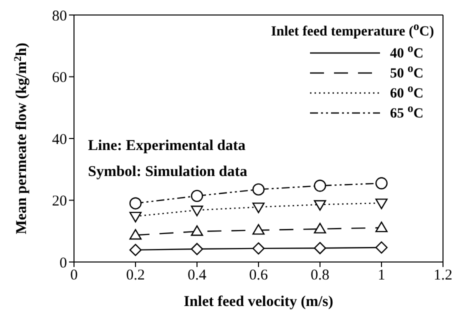  Describe the element at coordinates (382, 276) in the screenshot. I see `x-tick-label: 1` at that location.